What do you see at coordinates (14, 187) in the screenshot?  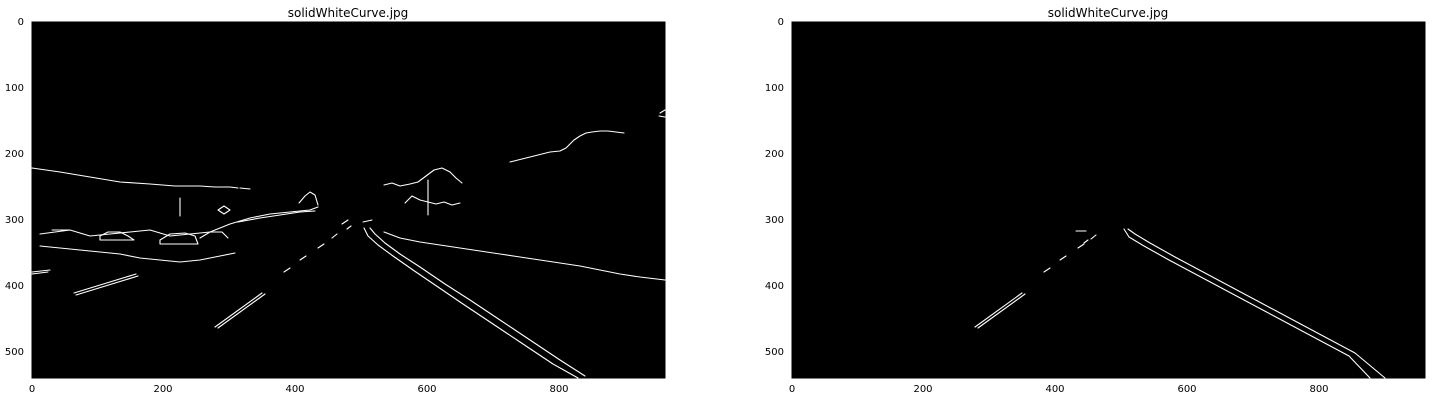 I see `left-y-axis: 0 100 200 300 400 500` at bounding box center [14, 187].